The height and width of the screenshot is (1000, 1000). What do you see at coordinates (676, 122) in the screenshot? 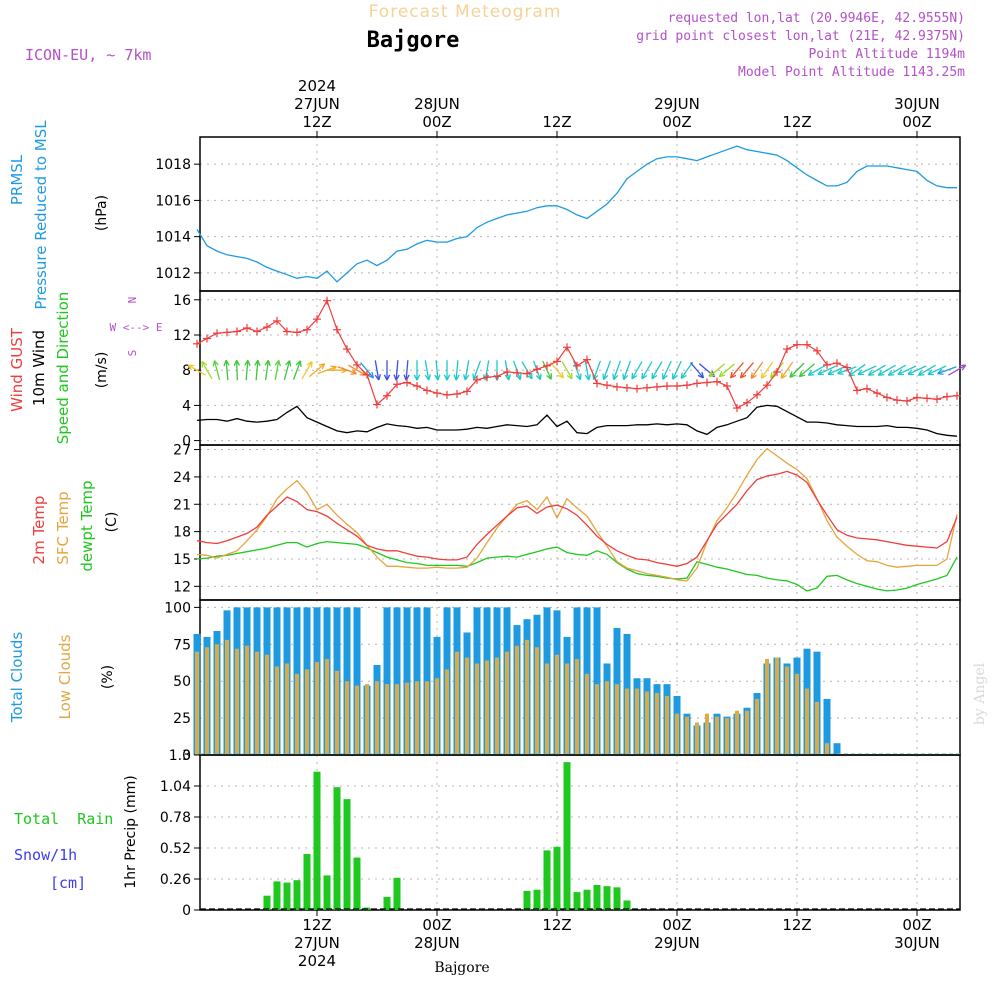
I see `top-tick-label-3: 00Z` at bounding box center [676, 122].